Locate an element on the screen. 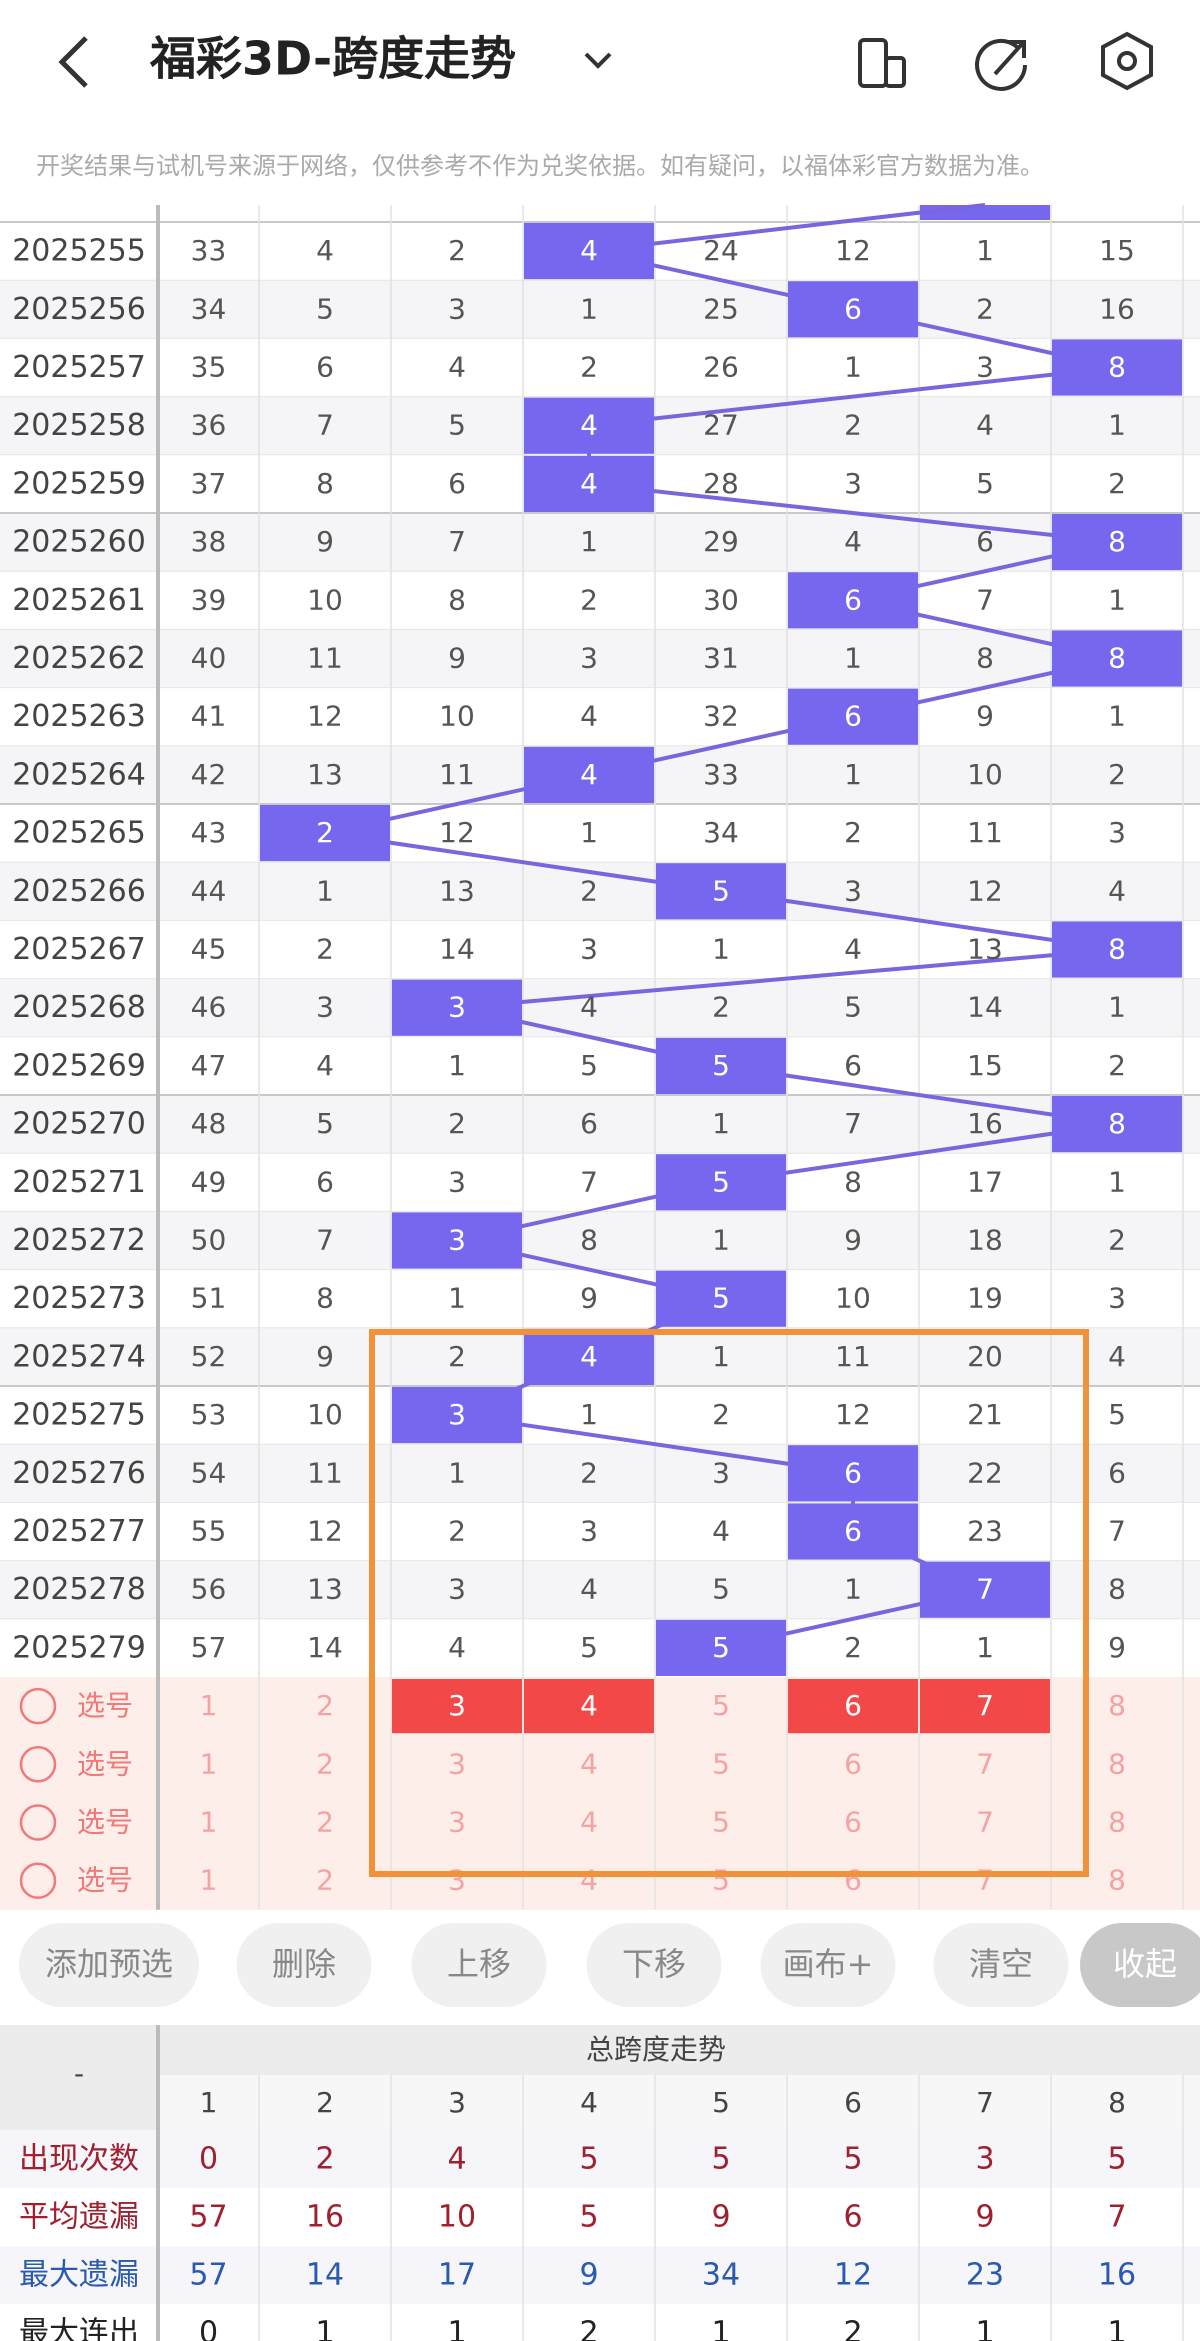 Image resolution: width=1200 pixels, height=2341 pixels. cell-value: 6 is located at coordinates (853, 1472).